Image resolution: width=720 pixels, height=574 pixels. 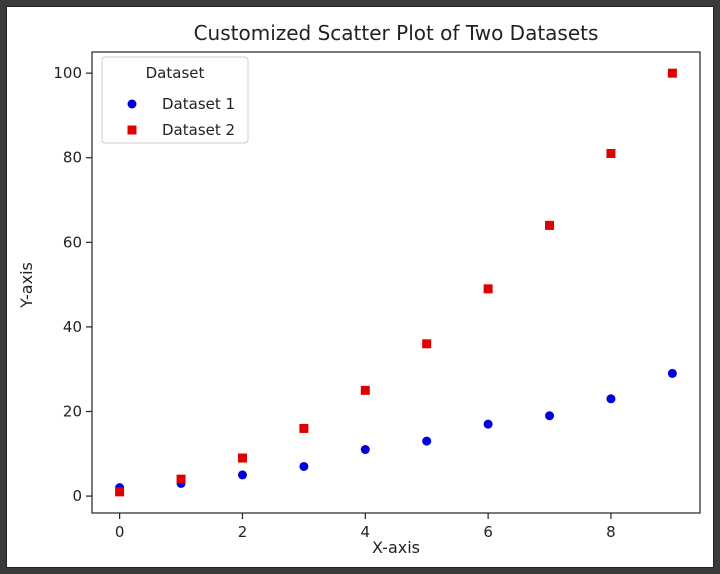 I want to click on x-axis-ticks: 0 2 4 6 8, so click(x=365, y=527).